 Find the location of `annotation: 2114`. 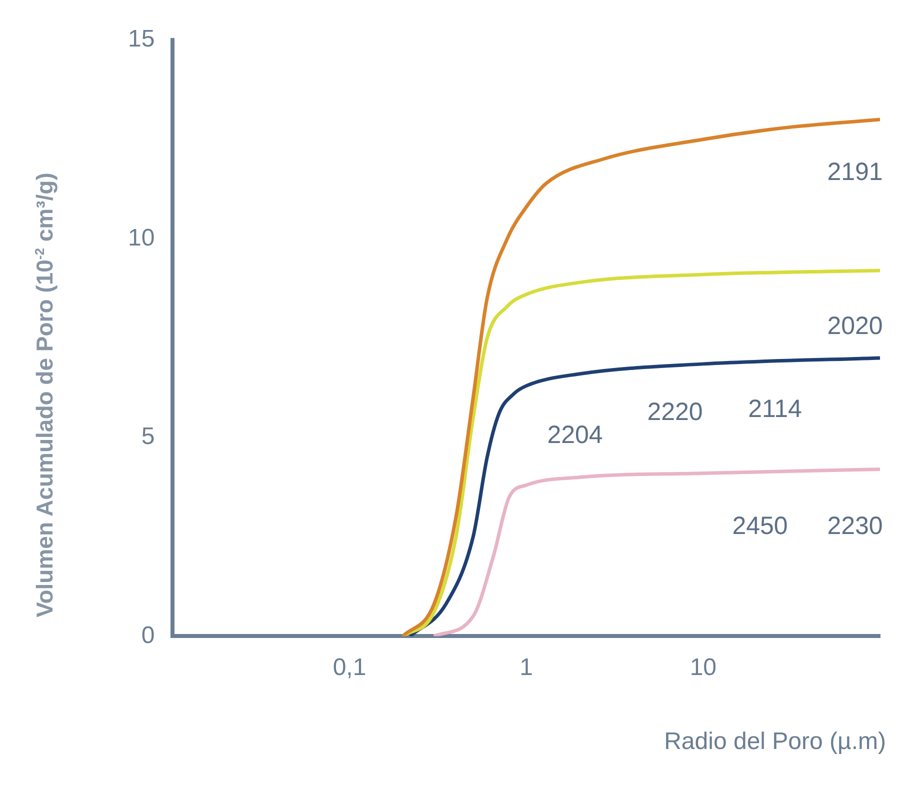

annotation: 2114 is located at coordinates (775, 408).